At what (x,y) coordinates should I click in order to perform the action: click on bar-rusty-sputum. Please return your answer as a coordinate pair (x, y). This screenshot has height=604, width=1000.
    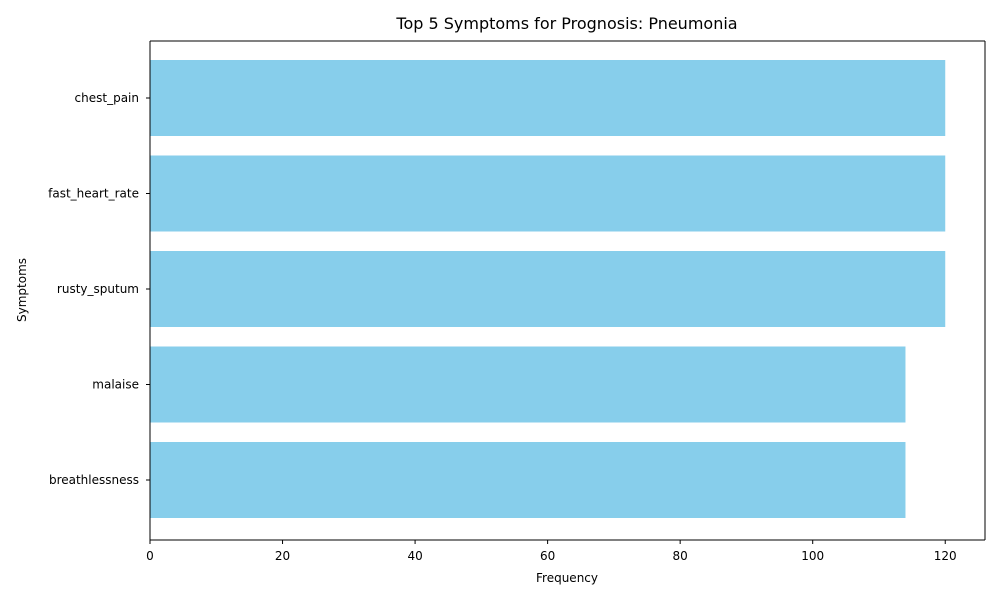
    Looking at the image, I should click on (548, 289).